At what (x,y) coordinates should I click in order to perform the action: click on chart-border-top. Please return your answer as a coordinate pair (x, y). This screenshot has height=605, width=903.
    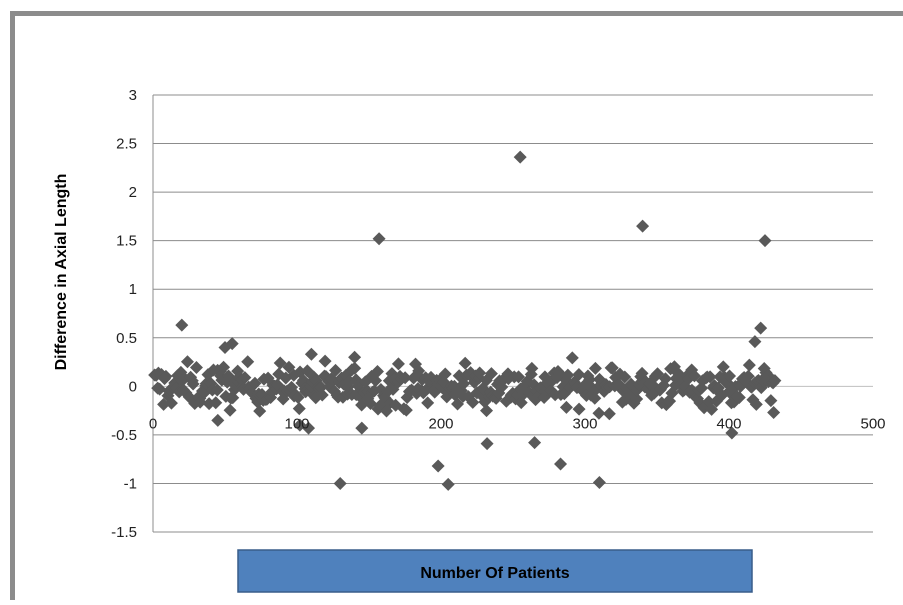
    Looking at the image, I should click on (456, 13).